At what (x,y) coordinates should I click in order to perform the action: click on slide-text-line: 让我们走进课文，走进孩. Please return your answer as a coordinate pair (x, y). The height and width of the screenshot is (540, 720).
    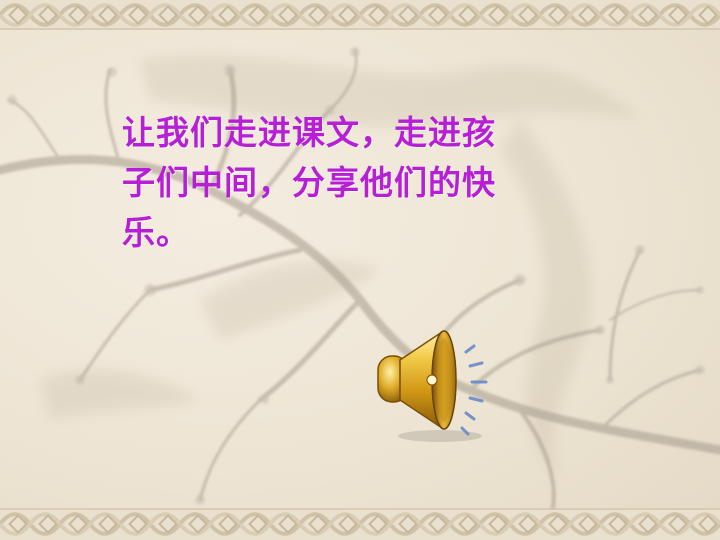
    Looking at the image, I should click on (309, 132).